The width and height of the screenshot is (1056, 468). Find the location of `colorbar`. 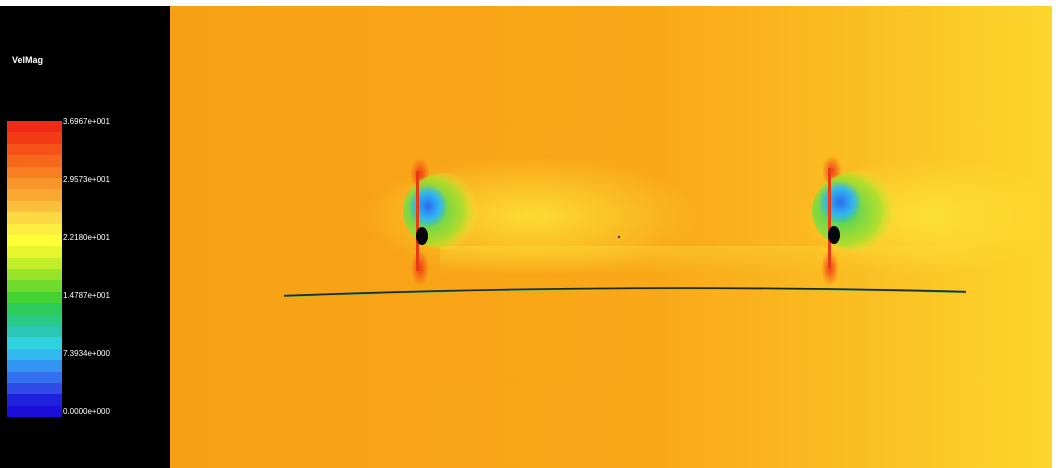

colorbar is located at coordinates (34, 269).